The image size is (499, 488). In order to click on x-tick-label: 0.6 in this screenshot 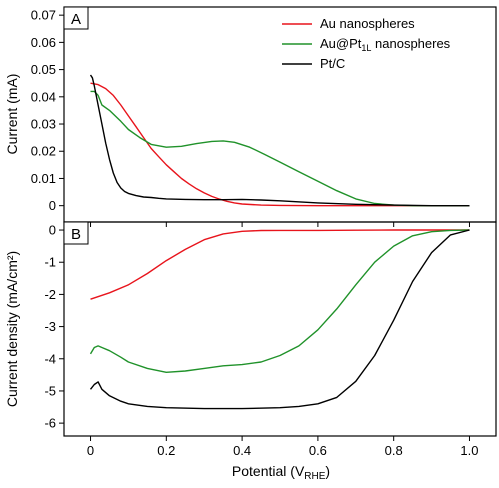, I will do `click(318, 450)`.